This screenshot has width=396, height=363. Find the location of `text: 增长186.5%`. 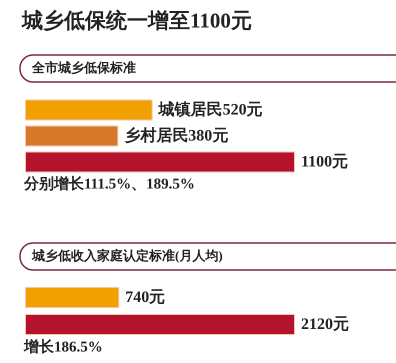

text: 增长186.5% is located at coordinates (63, 347).